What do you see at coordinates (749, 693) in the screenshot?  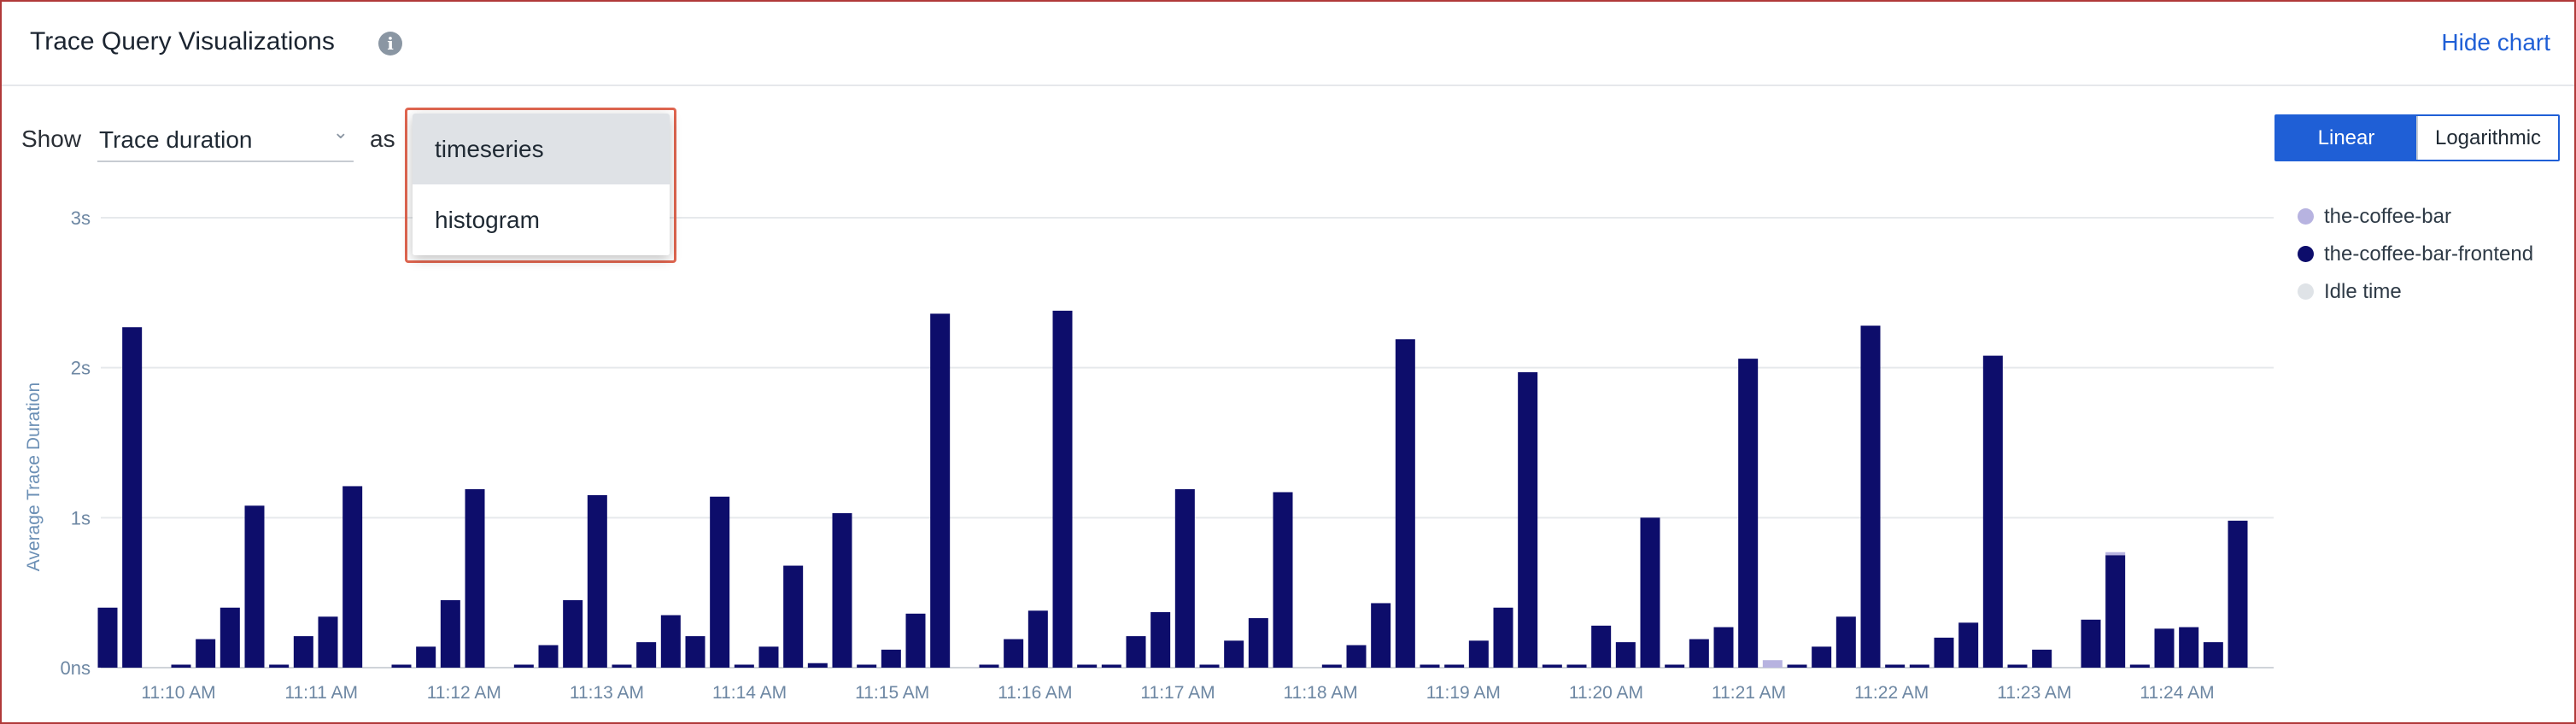 I see `x-tick-label: 11:14 AM` at bounding box center [749, 693].